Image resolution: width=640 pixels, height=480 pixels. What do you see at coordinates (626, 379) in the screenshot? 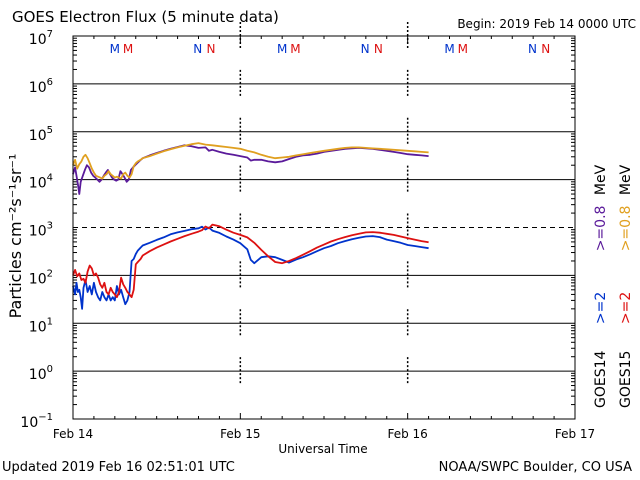
I see `legend-goes15-sat: GOES15` at bounding box center [626, 379].